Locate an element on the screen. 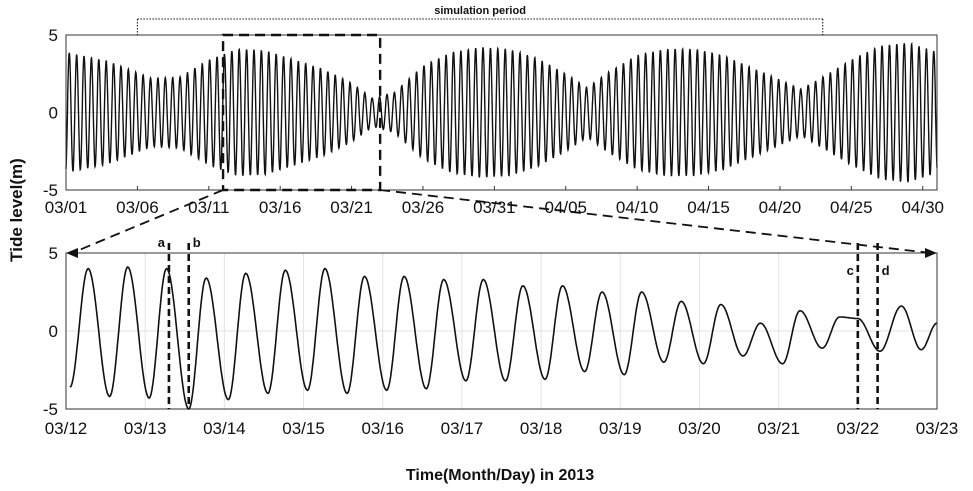 The width and height of the screenshot is (973, 491). x-tick-label: 04/30 is located at coordinates (922, 207).